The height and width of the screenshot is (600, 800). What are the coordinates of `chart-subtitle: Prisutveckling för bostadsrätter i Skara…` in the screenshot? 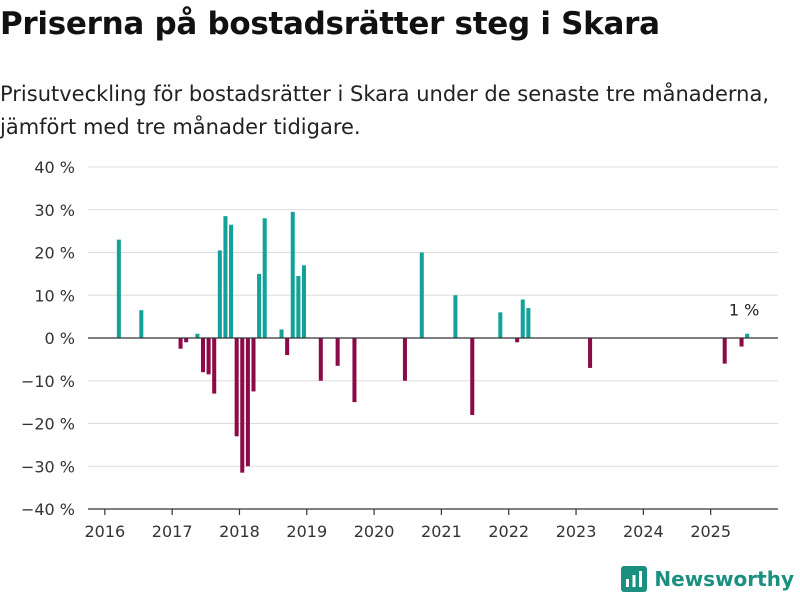 It's located at (384, 110).